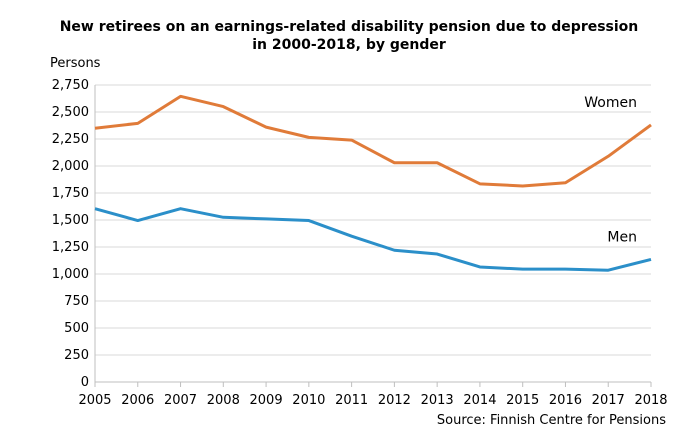 Image resolution: width=698 pixels, height=445 pixels. I want to click on source-note: Source: Finnish Centre for Pensions, so click(551, 420).